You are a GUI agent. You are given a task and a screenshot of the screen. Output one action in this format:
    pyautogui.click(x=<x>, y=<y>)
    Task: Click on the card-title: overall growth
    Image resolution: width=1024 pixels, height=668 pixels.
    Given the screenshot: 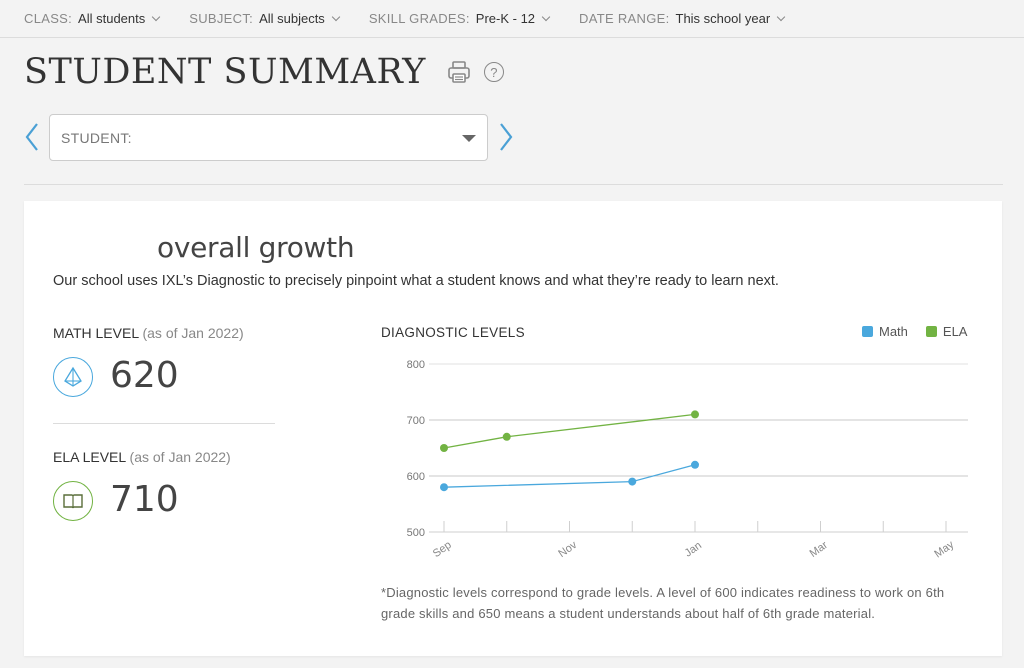 What is the action you would take?
    pyautogui.click(x=256, y=247)
    